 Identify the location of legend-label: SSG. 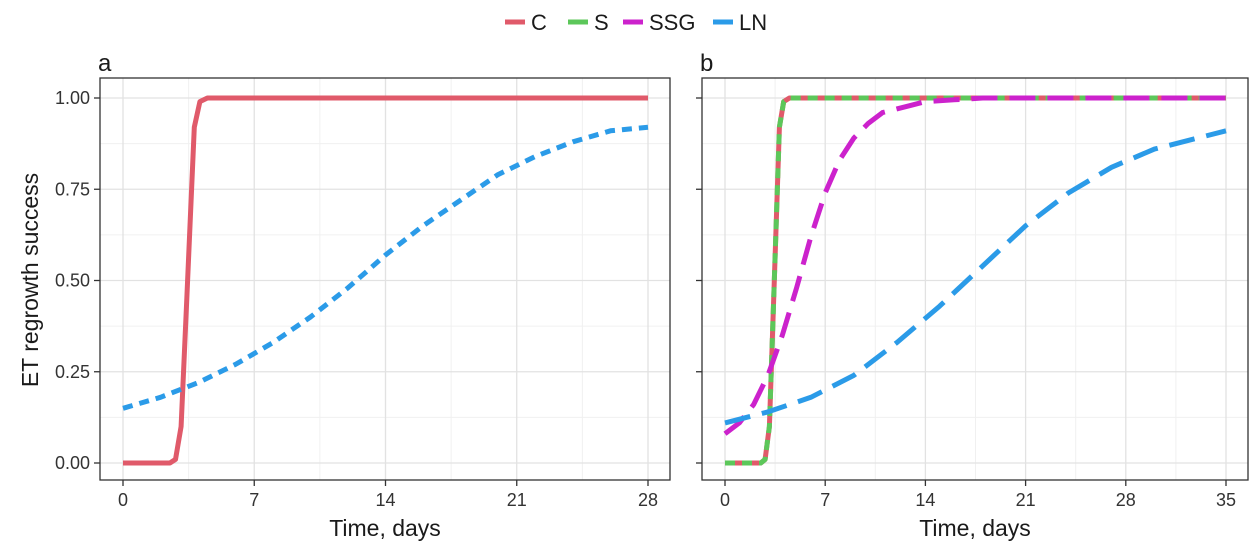
(672, 22).